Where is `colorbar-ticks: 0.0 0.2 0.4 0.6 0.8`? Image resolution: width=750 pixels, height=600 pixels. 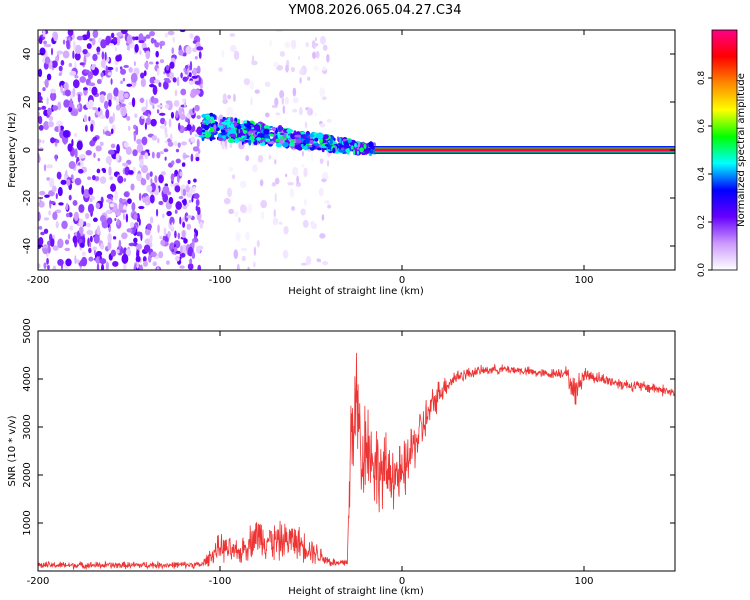 colorbar-ticks: 0.0 0.2 0.4 0.6 0.8 is located at coordinates (717, 153).